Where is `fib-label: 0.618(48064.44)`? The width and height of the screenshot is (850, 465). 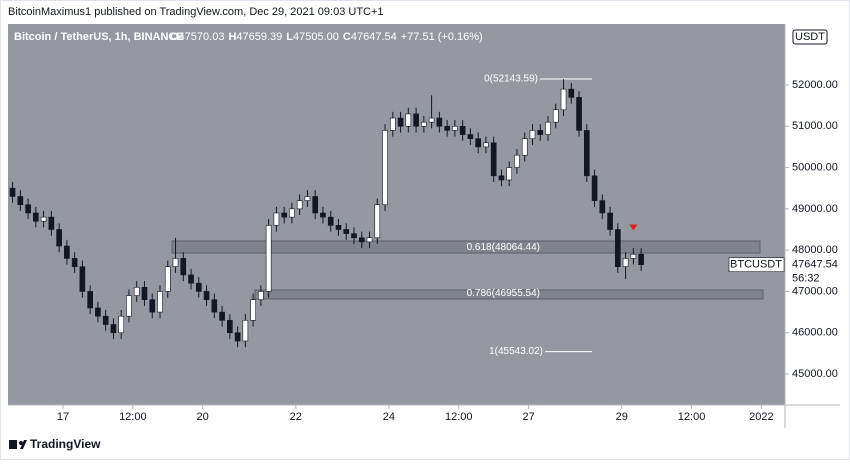
fib-label: 0.618(48064.44) is located at coordinates (503, 247).